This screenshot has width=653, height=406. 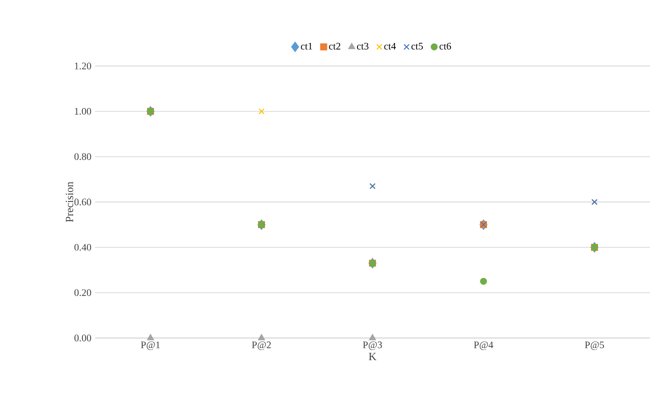 I want to click on x-tick-label: P@1, so click(x=150, y=346).